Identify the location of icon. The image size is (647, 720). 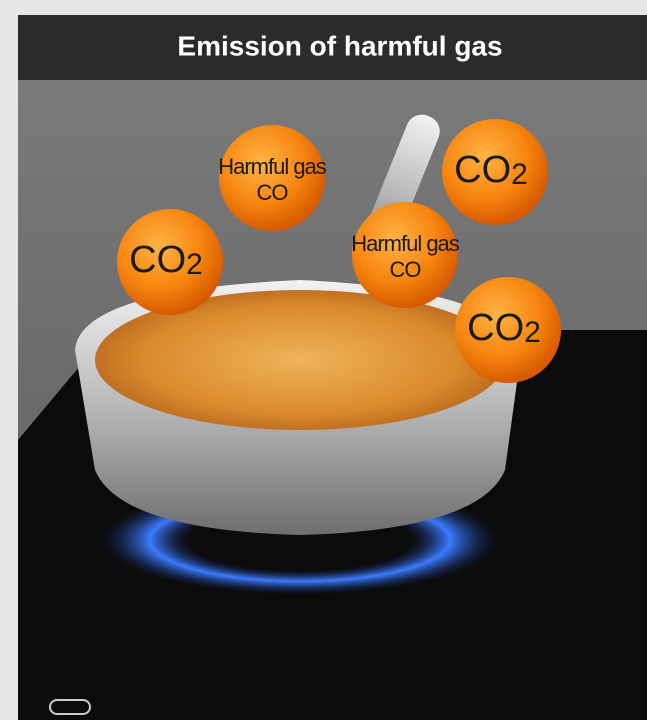
(70, 707).